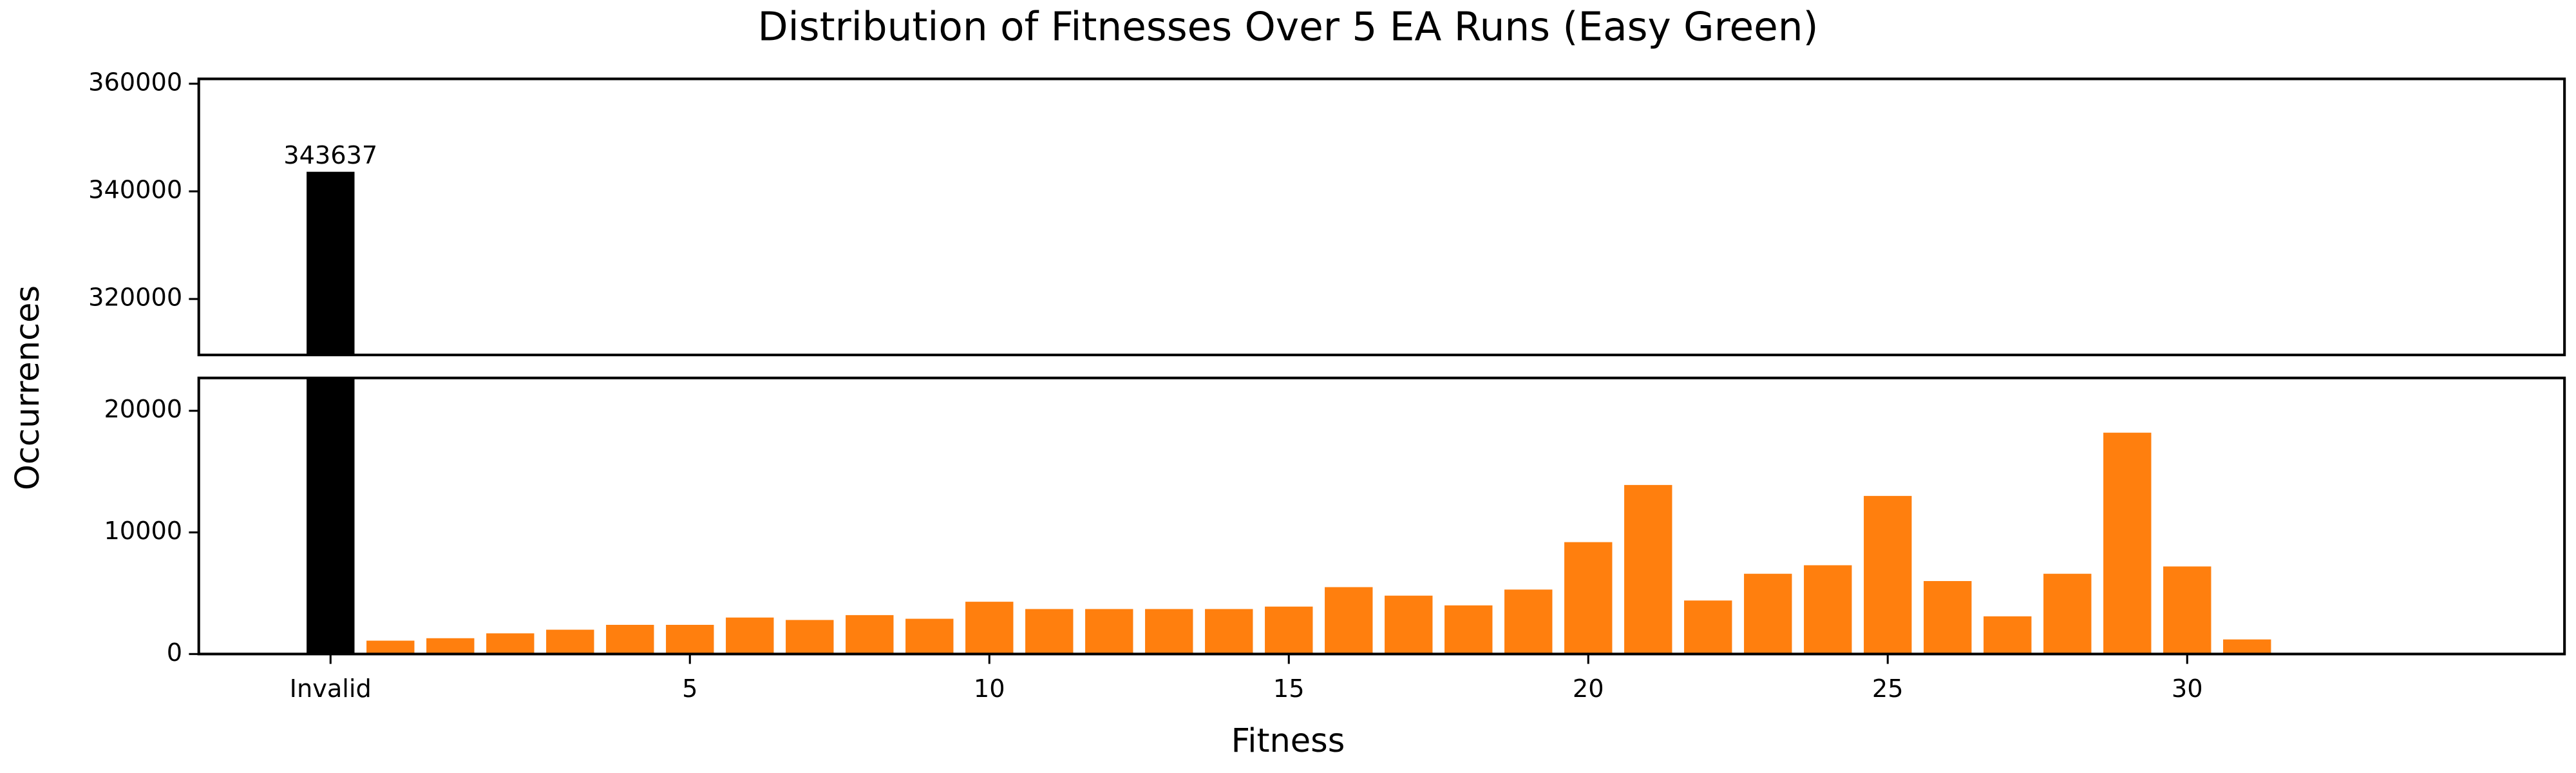  I want to click on x-tick-label: 5, so click(689, 689).